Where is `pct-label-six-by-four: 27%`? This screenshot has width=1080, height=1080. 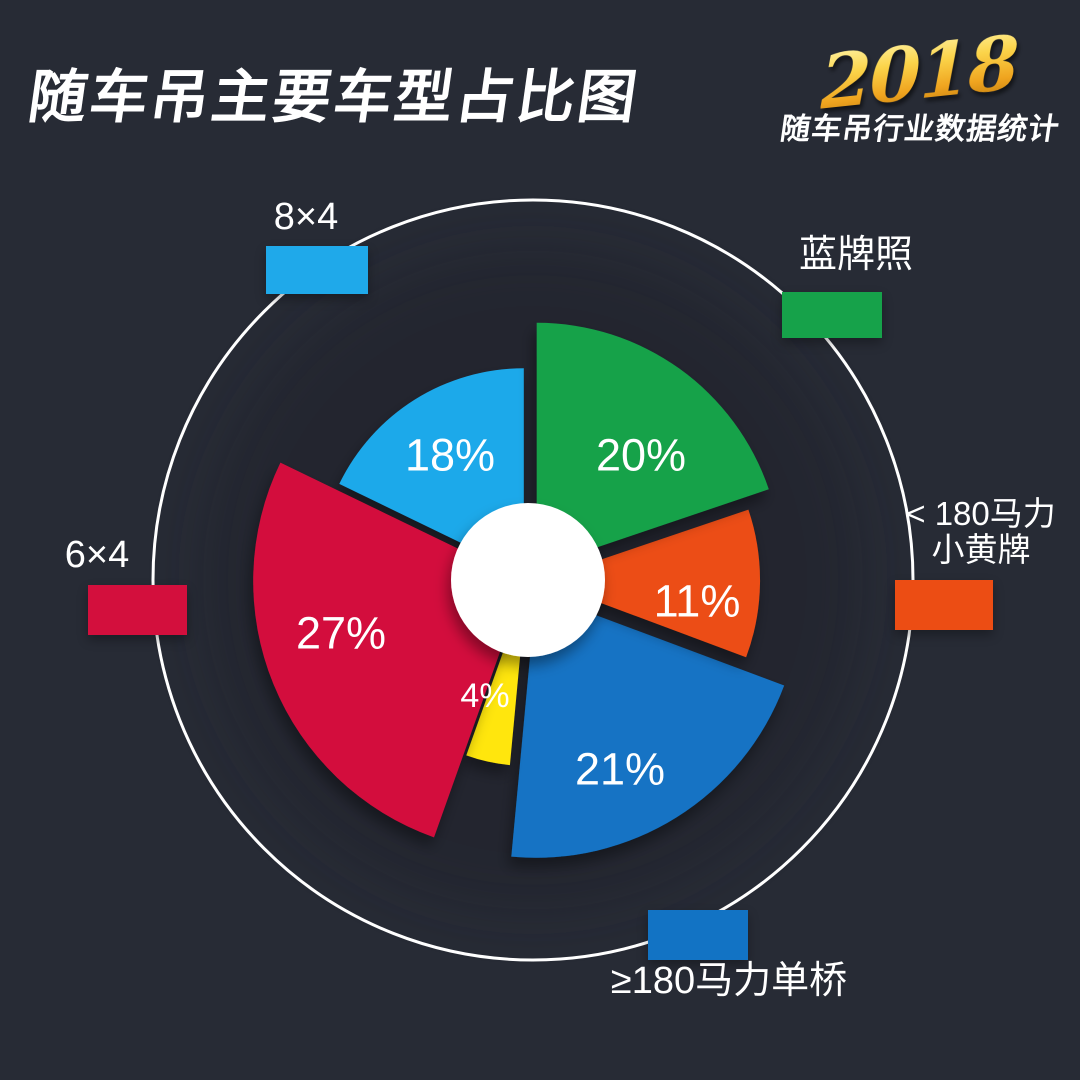
pct-label-six-by-four: 27% is located at coordinates (341, 633).